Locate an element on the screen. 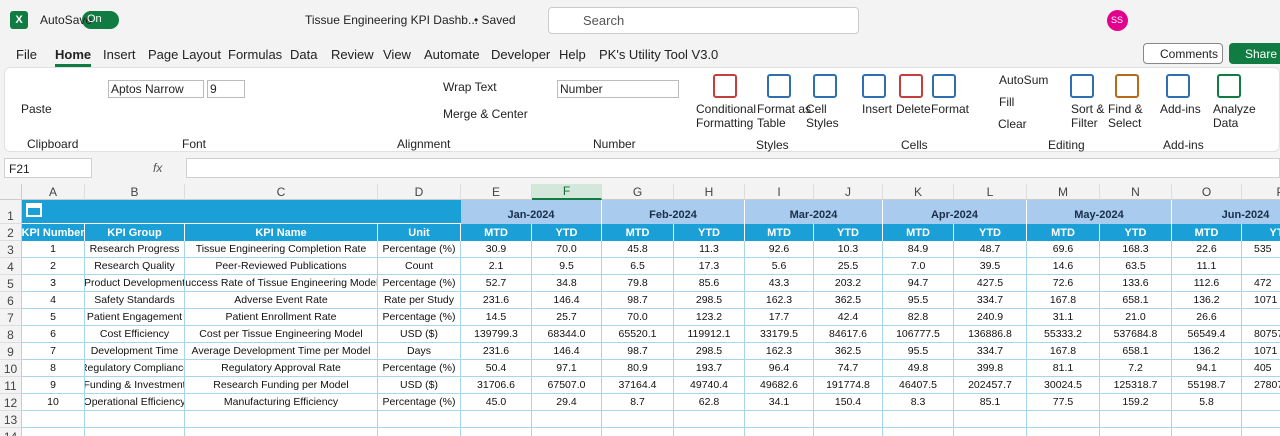 The height and width of the screenshot is (436, 1280). button: Clear is located at coordinates (1012, 124).